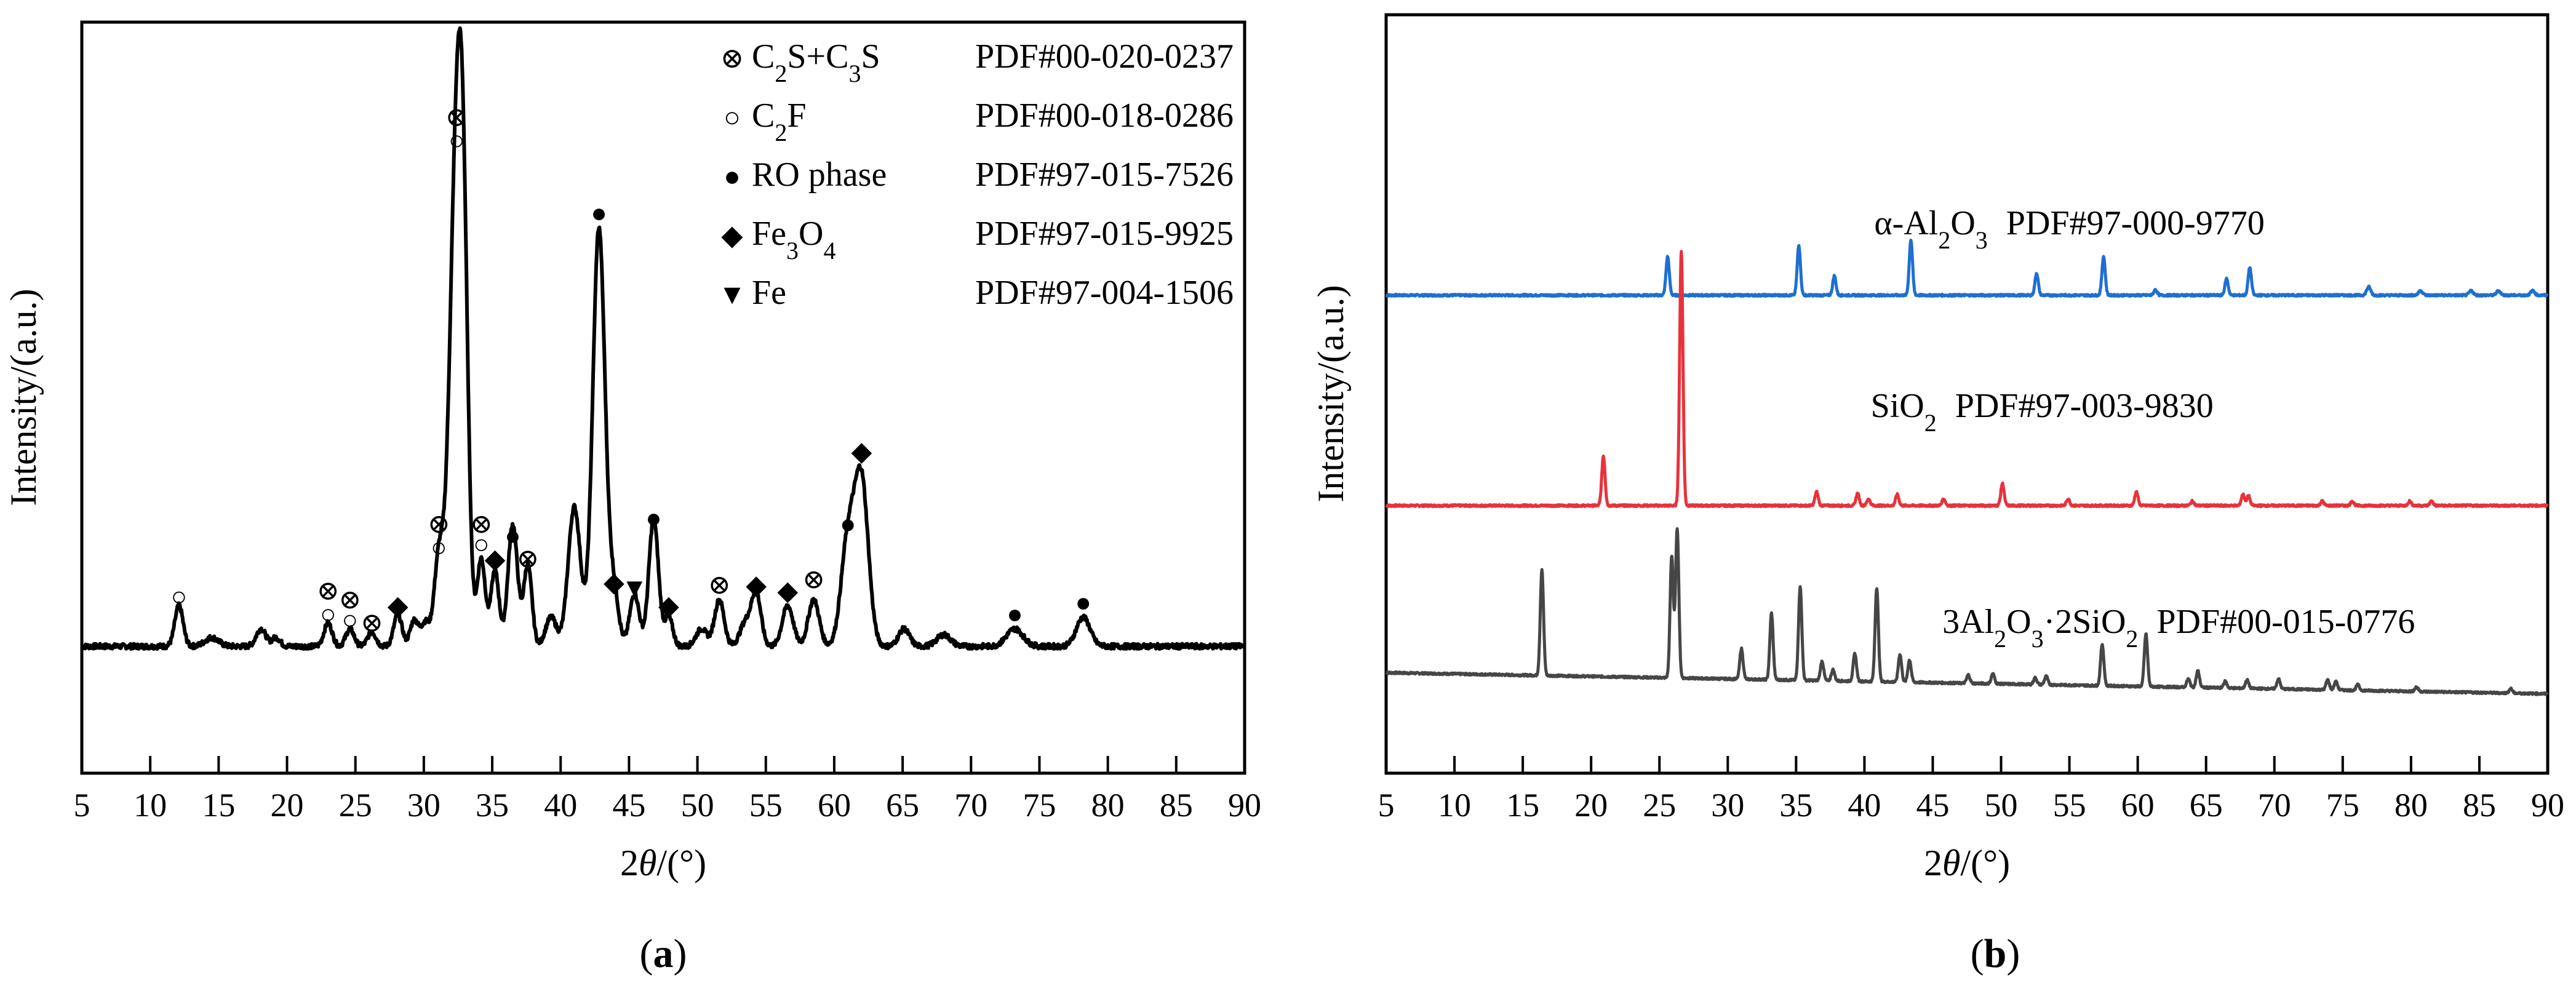 This screenshot has height=994, width=2576. I want to click on series-label-2: SiO2 PDF#97-003-9830, so click(2042, 412).